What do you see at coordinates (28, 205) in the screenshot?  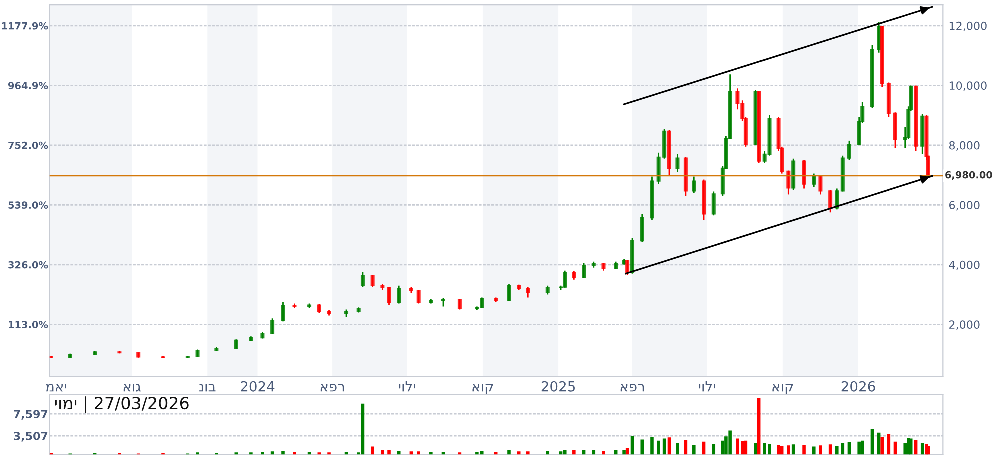 I see `y2-tick-label: 539.0%` at bounding box center [28, 205].